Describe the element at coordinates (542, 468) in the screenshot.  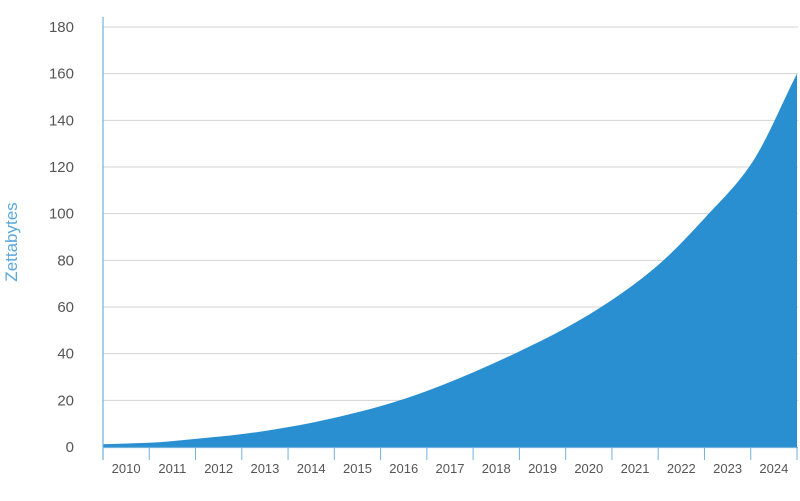
I see `x-tick-label: 2019` at that location.